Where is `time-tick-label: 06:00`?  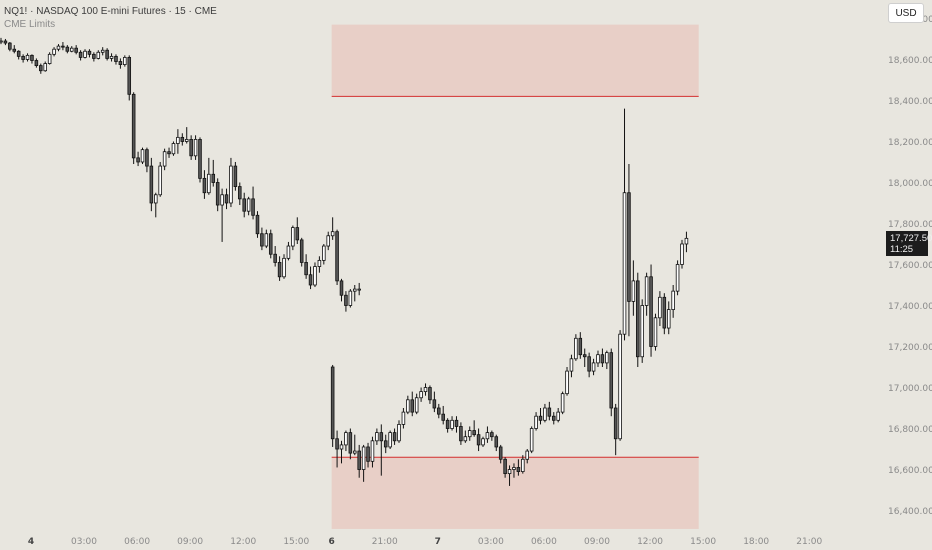 time-tick-label: 06:00 is located at coordinates (544, 542).